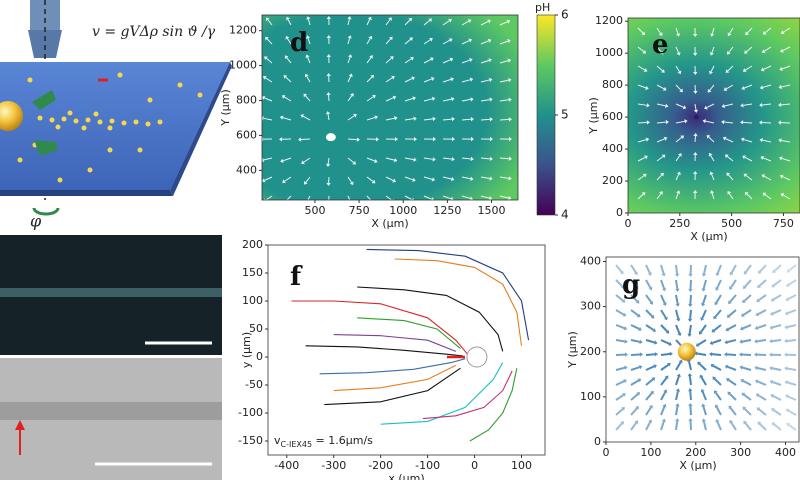 Image resolution: width=800 pixels, height=480 pixels. What do you see at coordinates (314, 210) in the screenshot?
I see `x-tick-label: 500` at bounding box center [314, 210].